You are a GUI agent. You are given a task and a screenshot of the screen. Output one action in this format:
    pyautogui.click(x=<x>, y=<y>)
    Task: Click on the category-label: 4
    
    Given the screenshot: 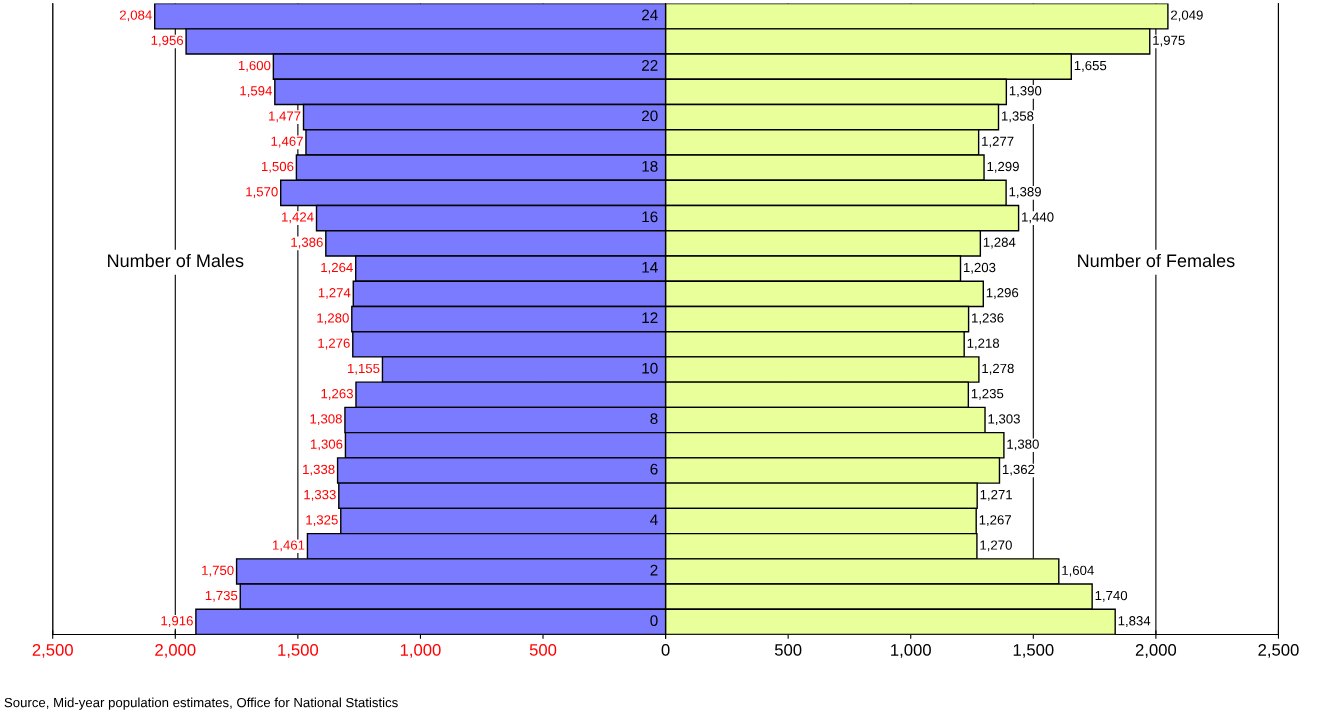 What is the action you would take?
    pyautogui.click(x=654, y=519)
    